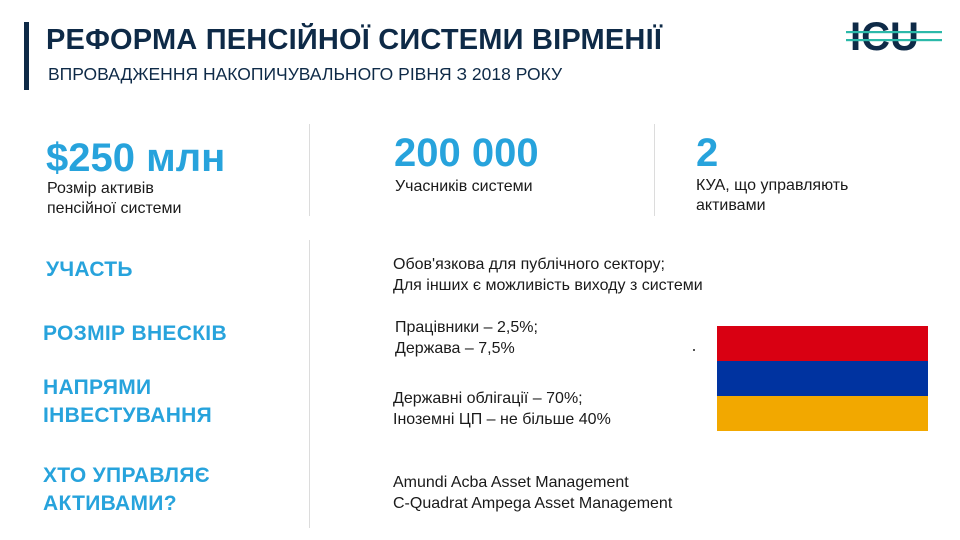 This screenshot has width=960, height=540. I want to click on row-value-line: Amundi Acba Asset Management, so click(511, 482).